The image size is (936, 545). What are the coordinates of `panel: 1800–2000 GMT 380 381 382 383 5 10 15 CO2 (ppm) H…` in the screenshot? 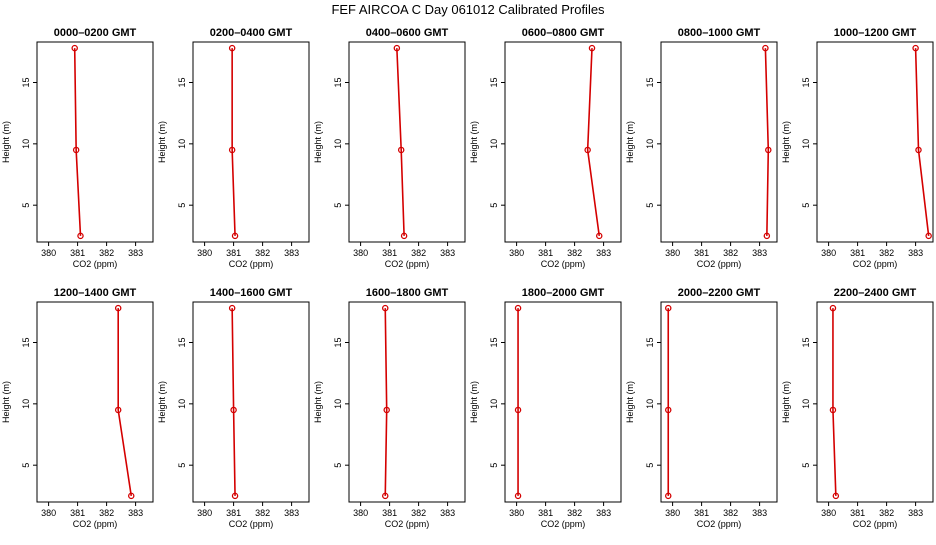 It's located at (545, 408).